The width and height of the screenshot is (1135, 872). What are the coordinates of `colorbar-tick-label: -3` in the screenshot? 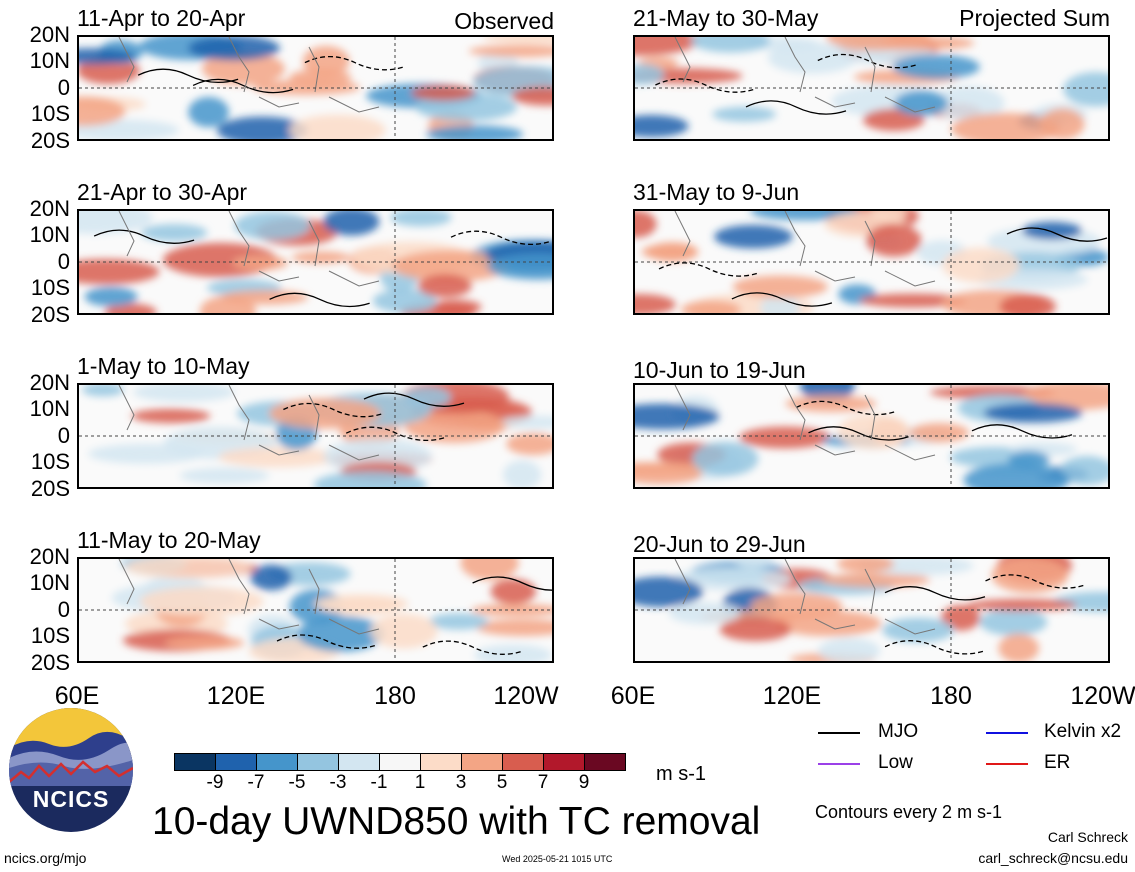 It's located at (338, 782).